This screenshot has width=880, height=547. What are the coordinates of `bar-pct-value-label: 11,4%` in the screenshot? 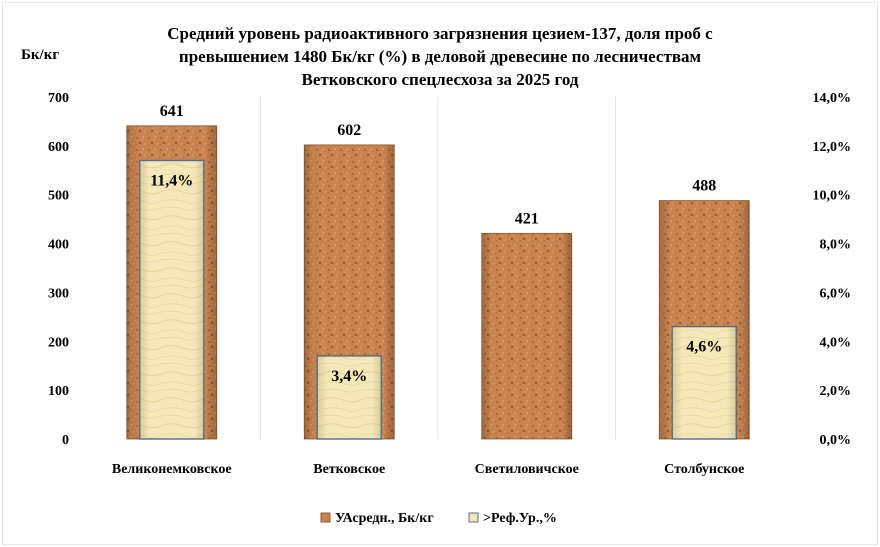 It's located at (171, 181).